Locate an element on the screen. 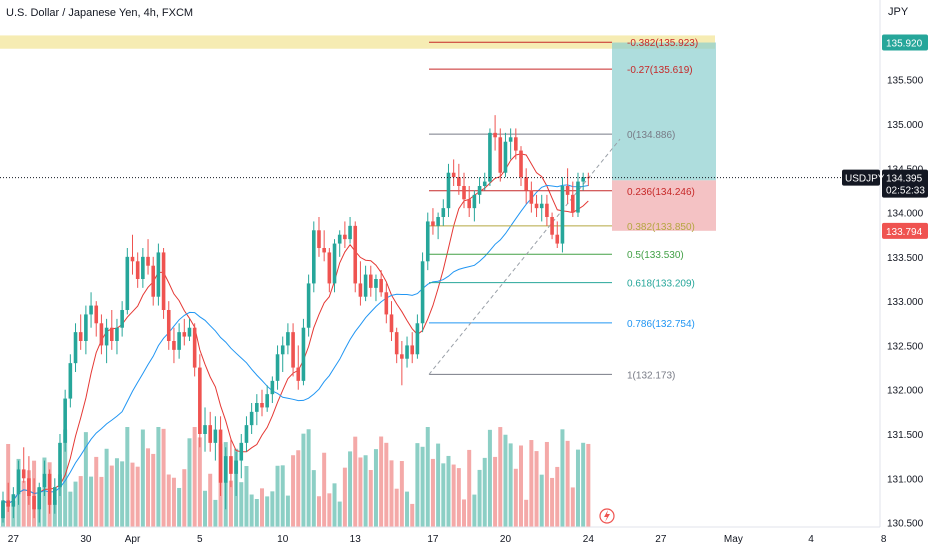 This screenshot has height=555, width=932. x-tick-label: 13 is located at coordinates (356, 539).